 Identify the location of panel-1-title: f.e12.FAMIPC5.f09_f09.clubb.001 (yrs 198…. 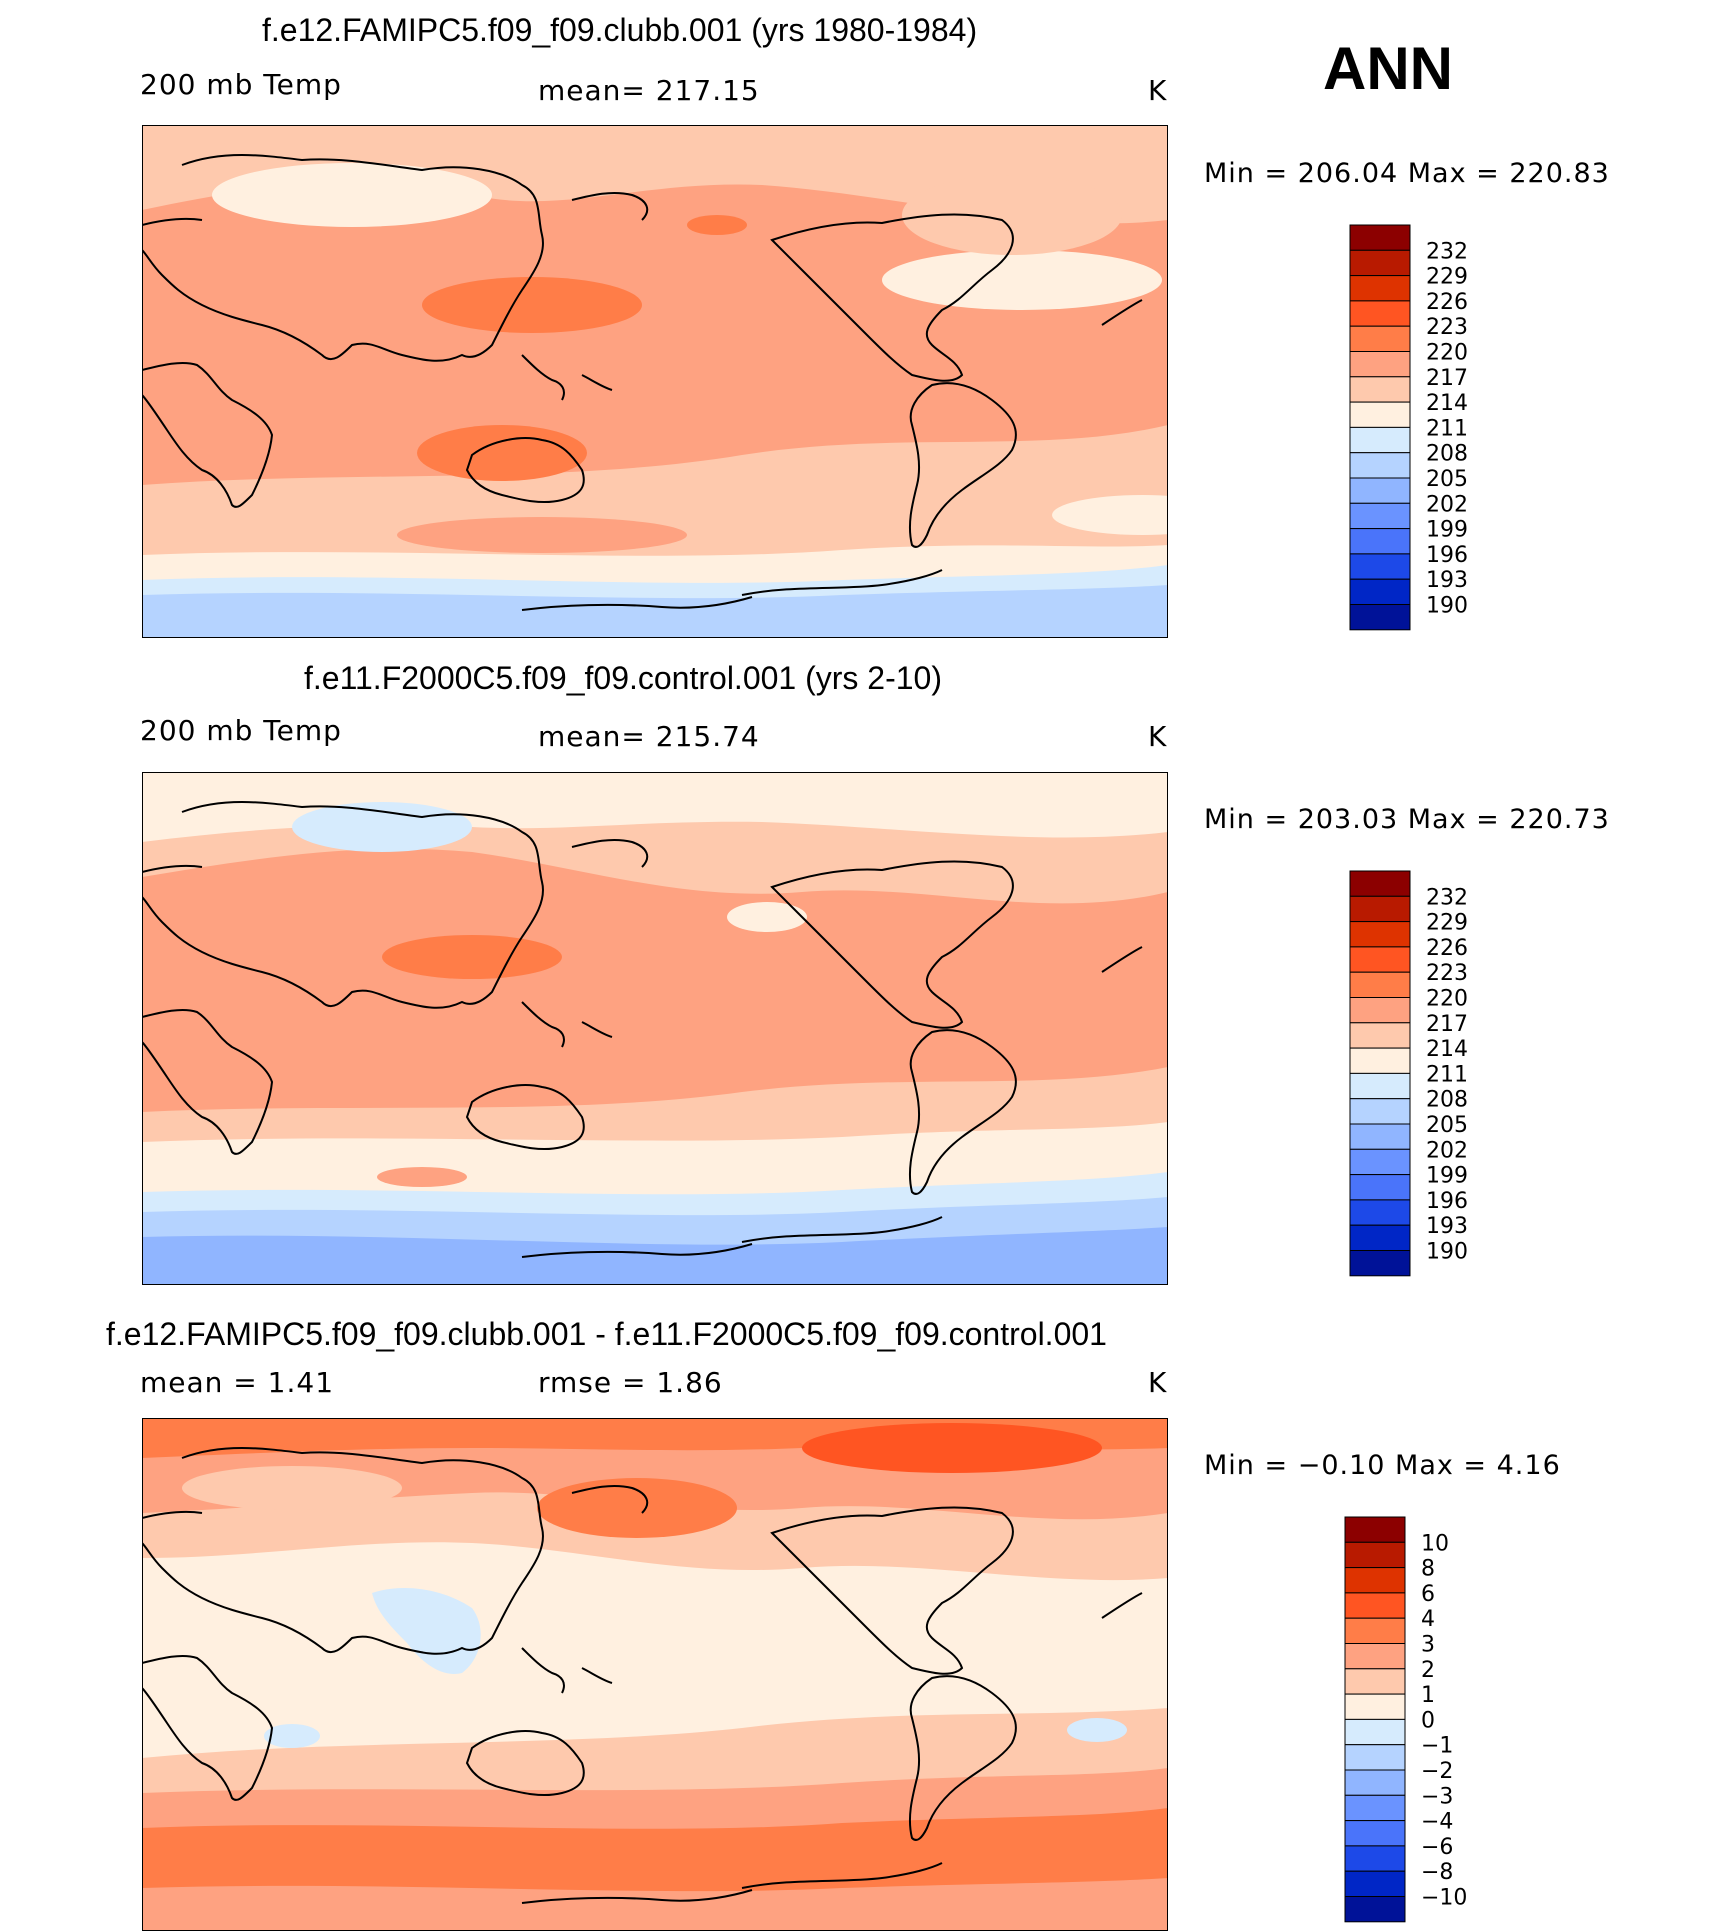
(620, 30).